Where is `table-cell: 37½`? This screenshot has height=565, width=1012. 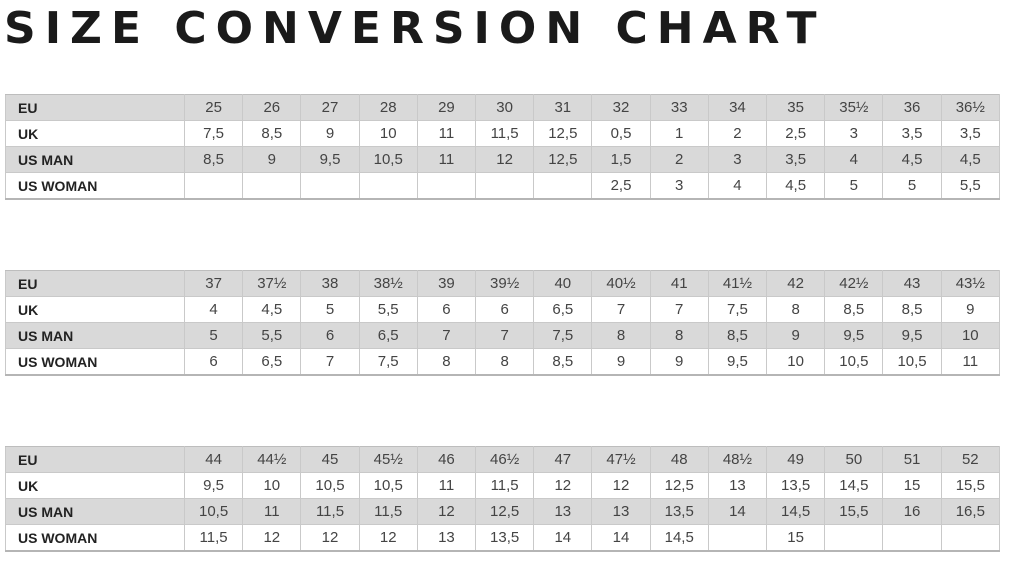
table-cell: 37½ is located at coordinates (272, 283).